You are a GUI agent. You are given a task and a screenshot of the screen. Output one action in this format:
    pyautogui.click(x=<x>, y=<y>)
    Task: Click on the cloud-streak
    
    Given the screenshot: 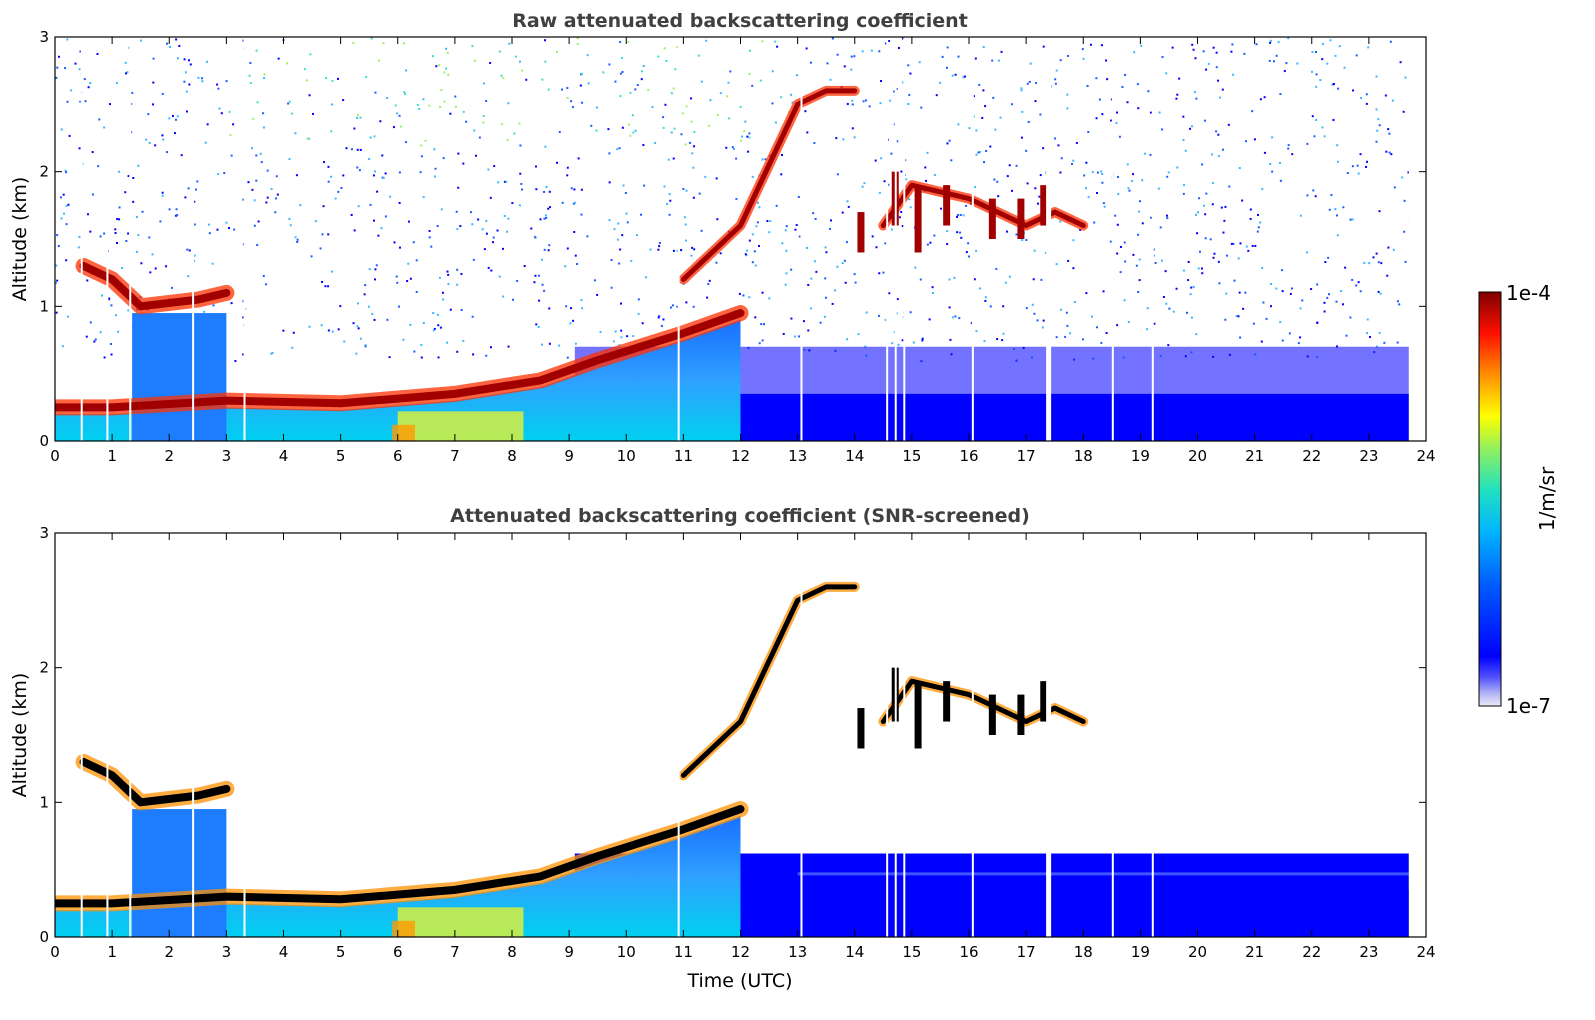 What is the action you would take?
    pyautogui.click(x=1044, y=701)
    